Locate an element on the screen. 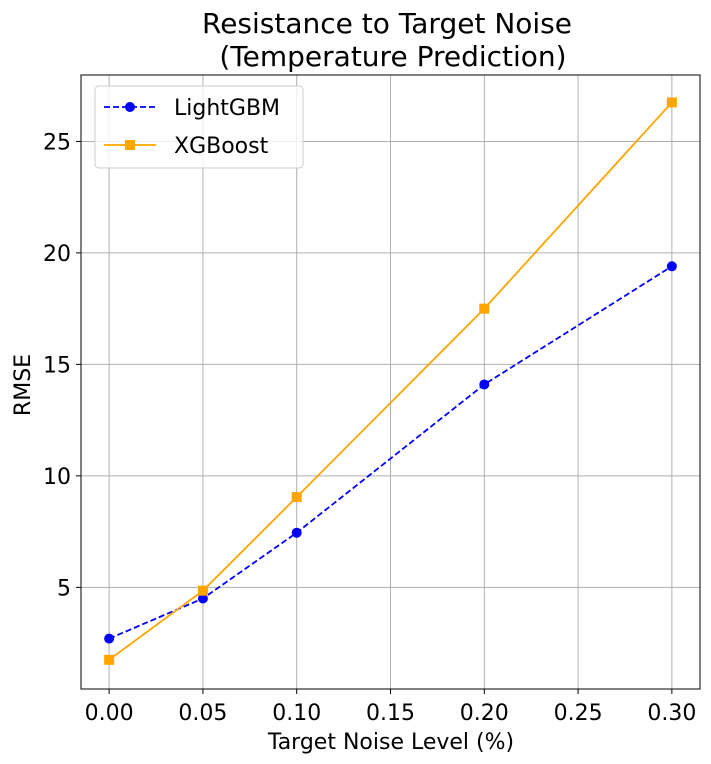 The height and width of the screenshot is (764, 711). legend-label-lightgbm: LightGBM is located at coordinates (227, 108).